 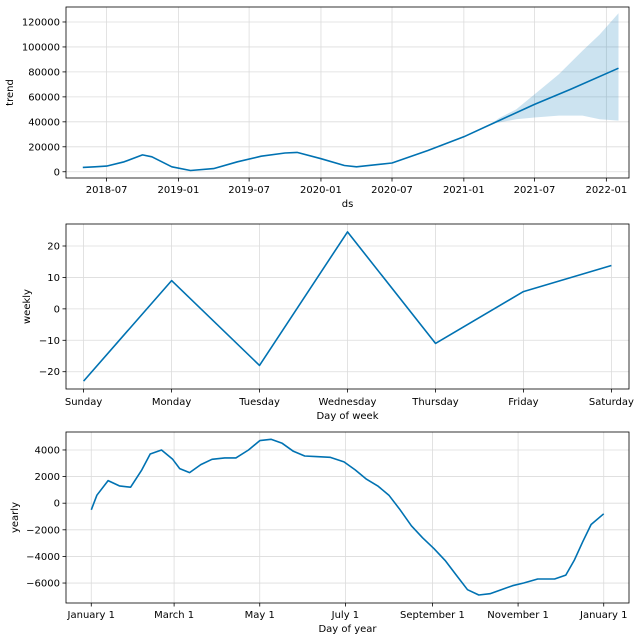 I want to click on x-tick-label: May 1, so click(x=260, y=615).